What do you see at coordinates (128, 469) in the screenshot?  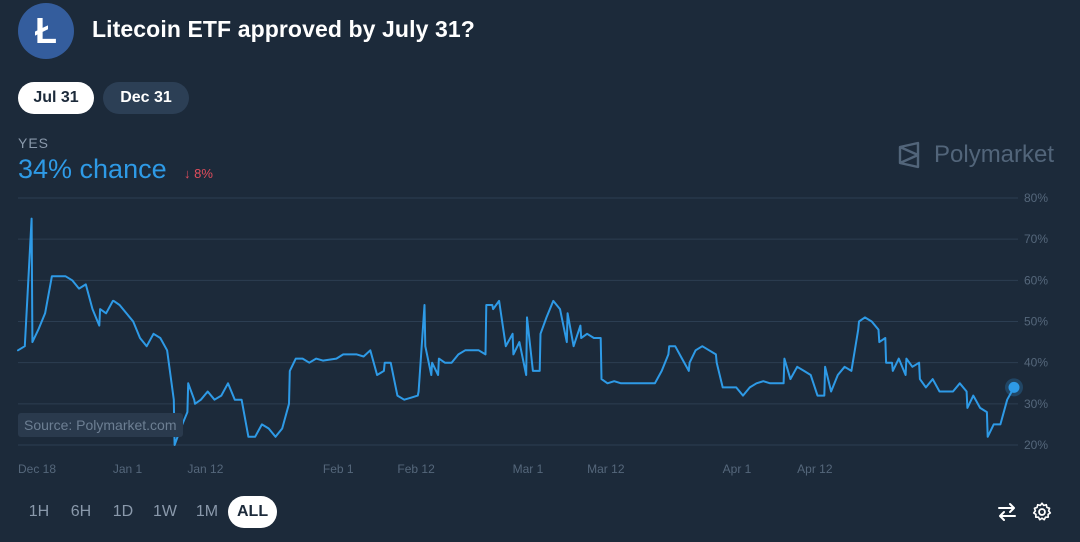 I see `x-tick-label: Jan 1` at bounding box center [128, 469].